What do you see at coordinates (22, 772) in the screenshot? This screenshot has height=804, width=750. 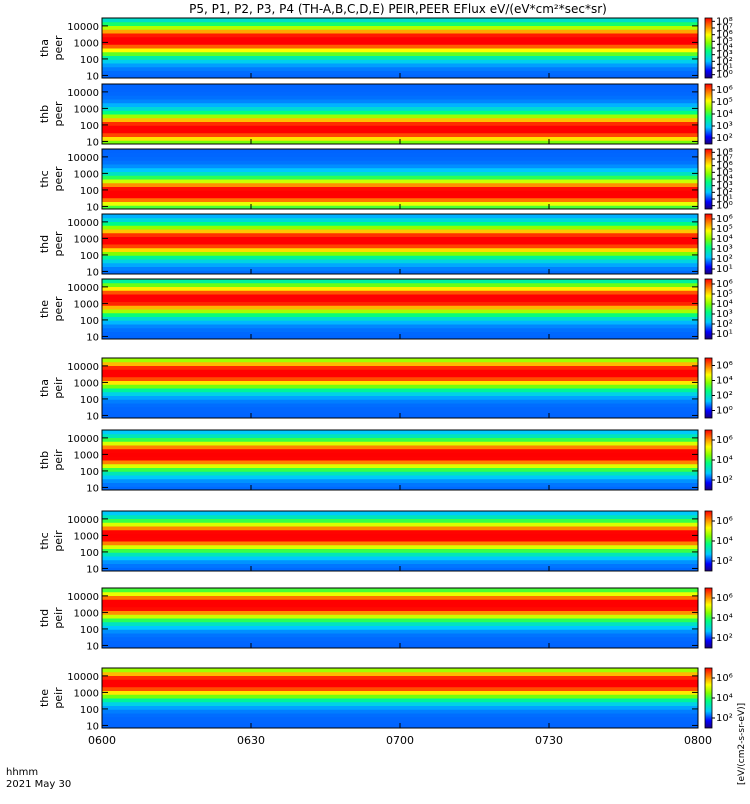 I see `x-axis-caption: hhmm` at bounding box center [22, 772].